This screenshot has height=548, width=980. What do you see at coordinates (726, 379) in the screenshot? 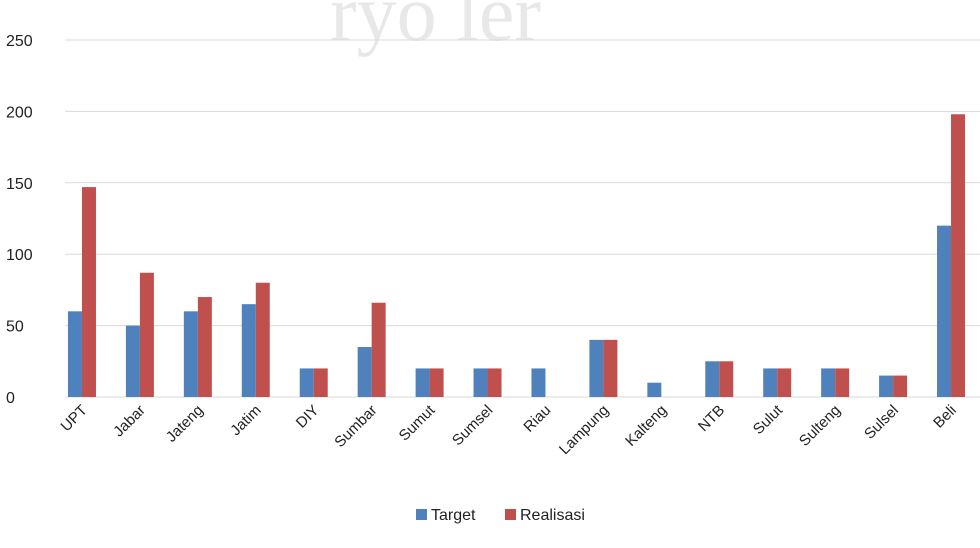
I see `bar-realisasi-ntb` at bounding box center [726, 379].